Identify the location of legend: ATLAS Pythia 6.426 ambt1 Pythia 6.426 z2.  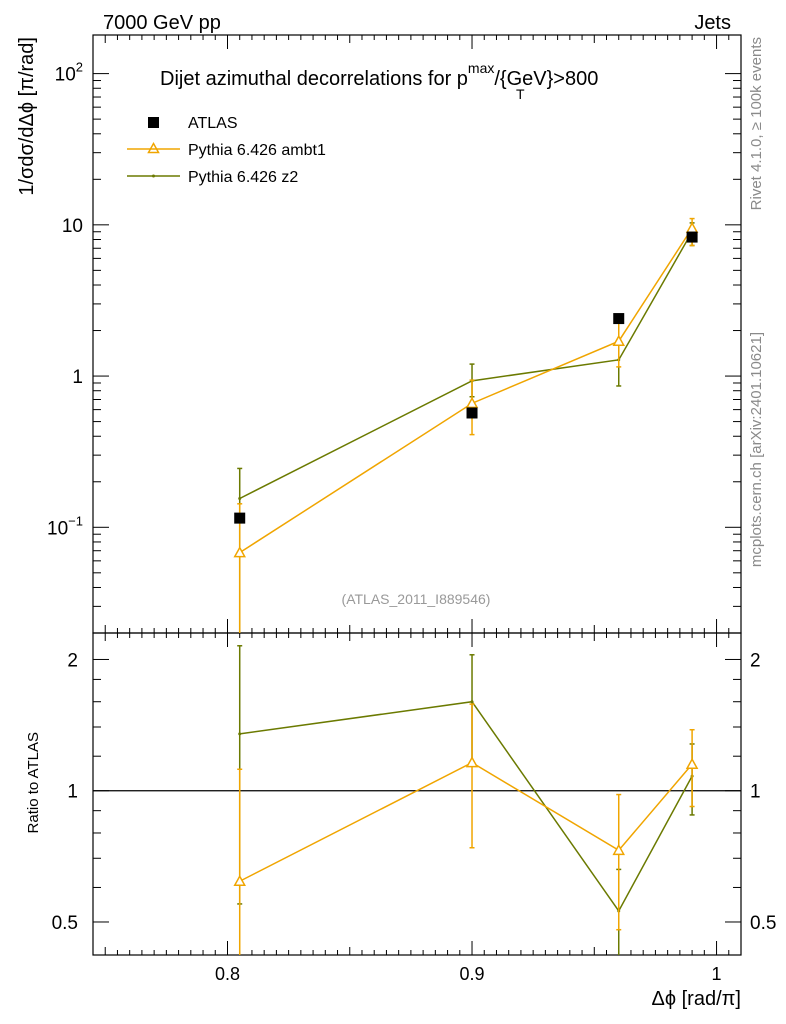
(226, 150).